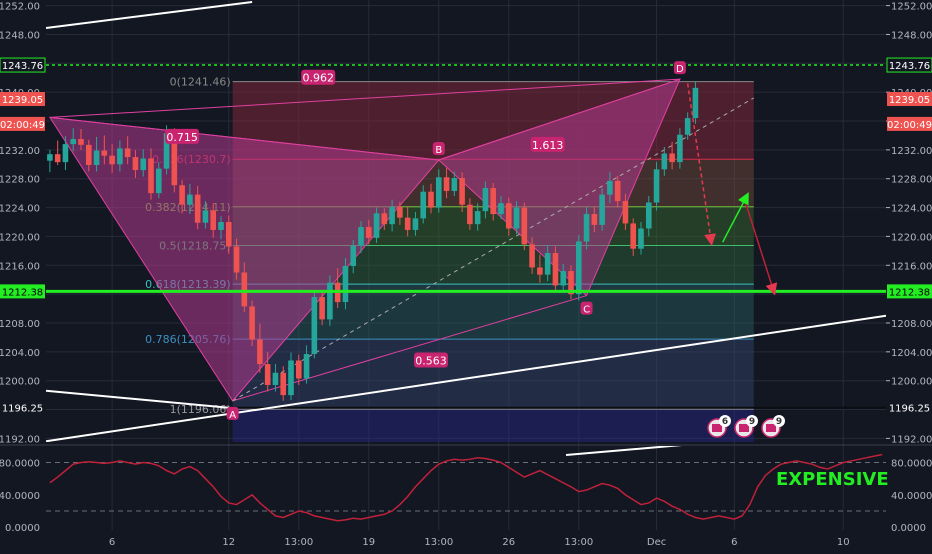 The image size is (932, 554). I want to click on left-osc-tick-0: 0.0000, so click(22, 528).